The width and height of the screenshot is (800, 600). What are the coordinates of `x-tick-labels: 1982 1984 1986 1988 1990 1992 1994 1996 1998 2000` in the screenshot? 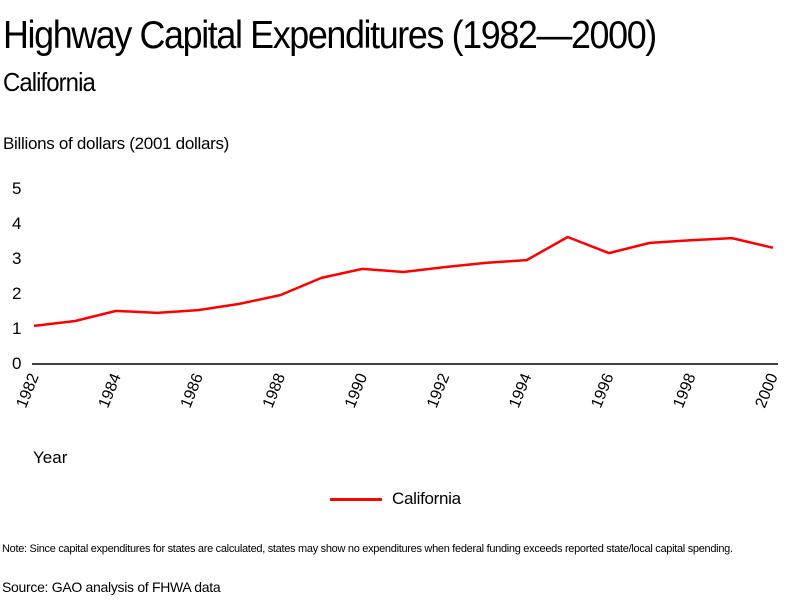 It's located at (398, 390).